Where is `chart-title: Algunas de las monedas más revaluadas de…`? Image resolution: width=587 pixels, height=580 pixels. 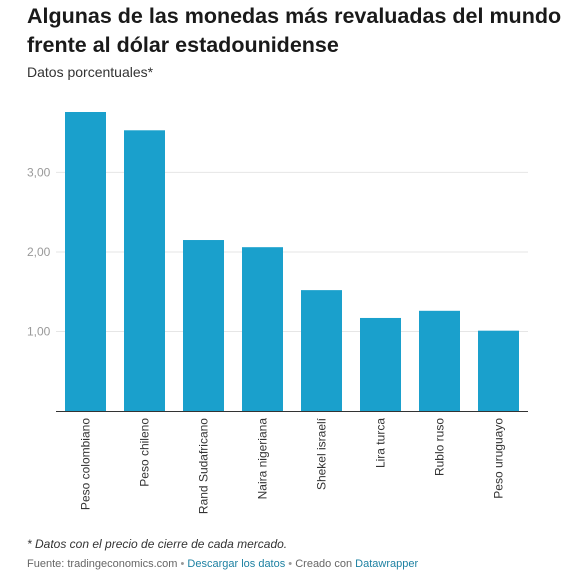 chart-title: Algunas de las monedas más revaluadas de… is located at coordinates (294, 30).